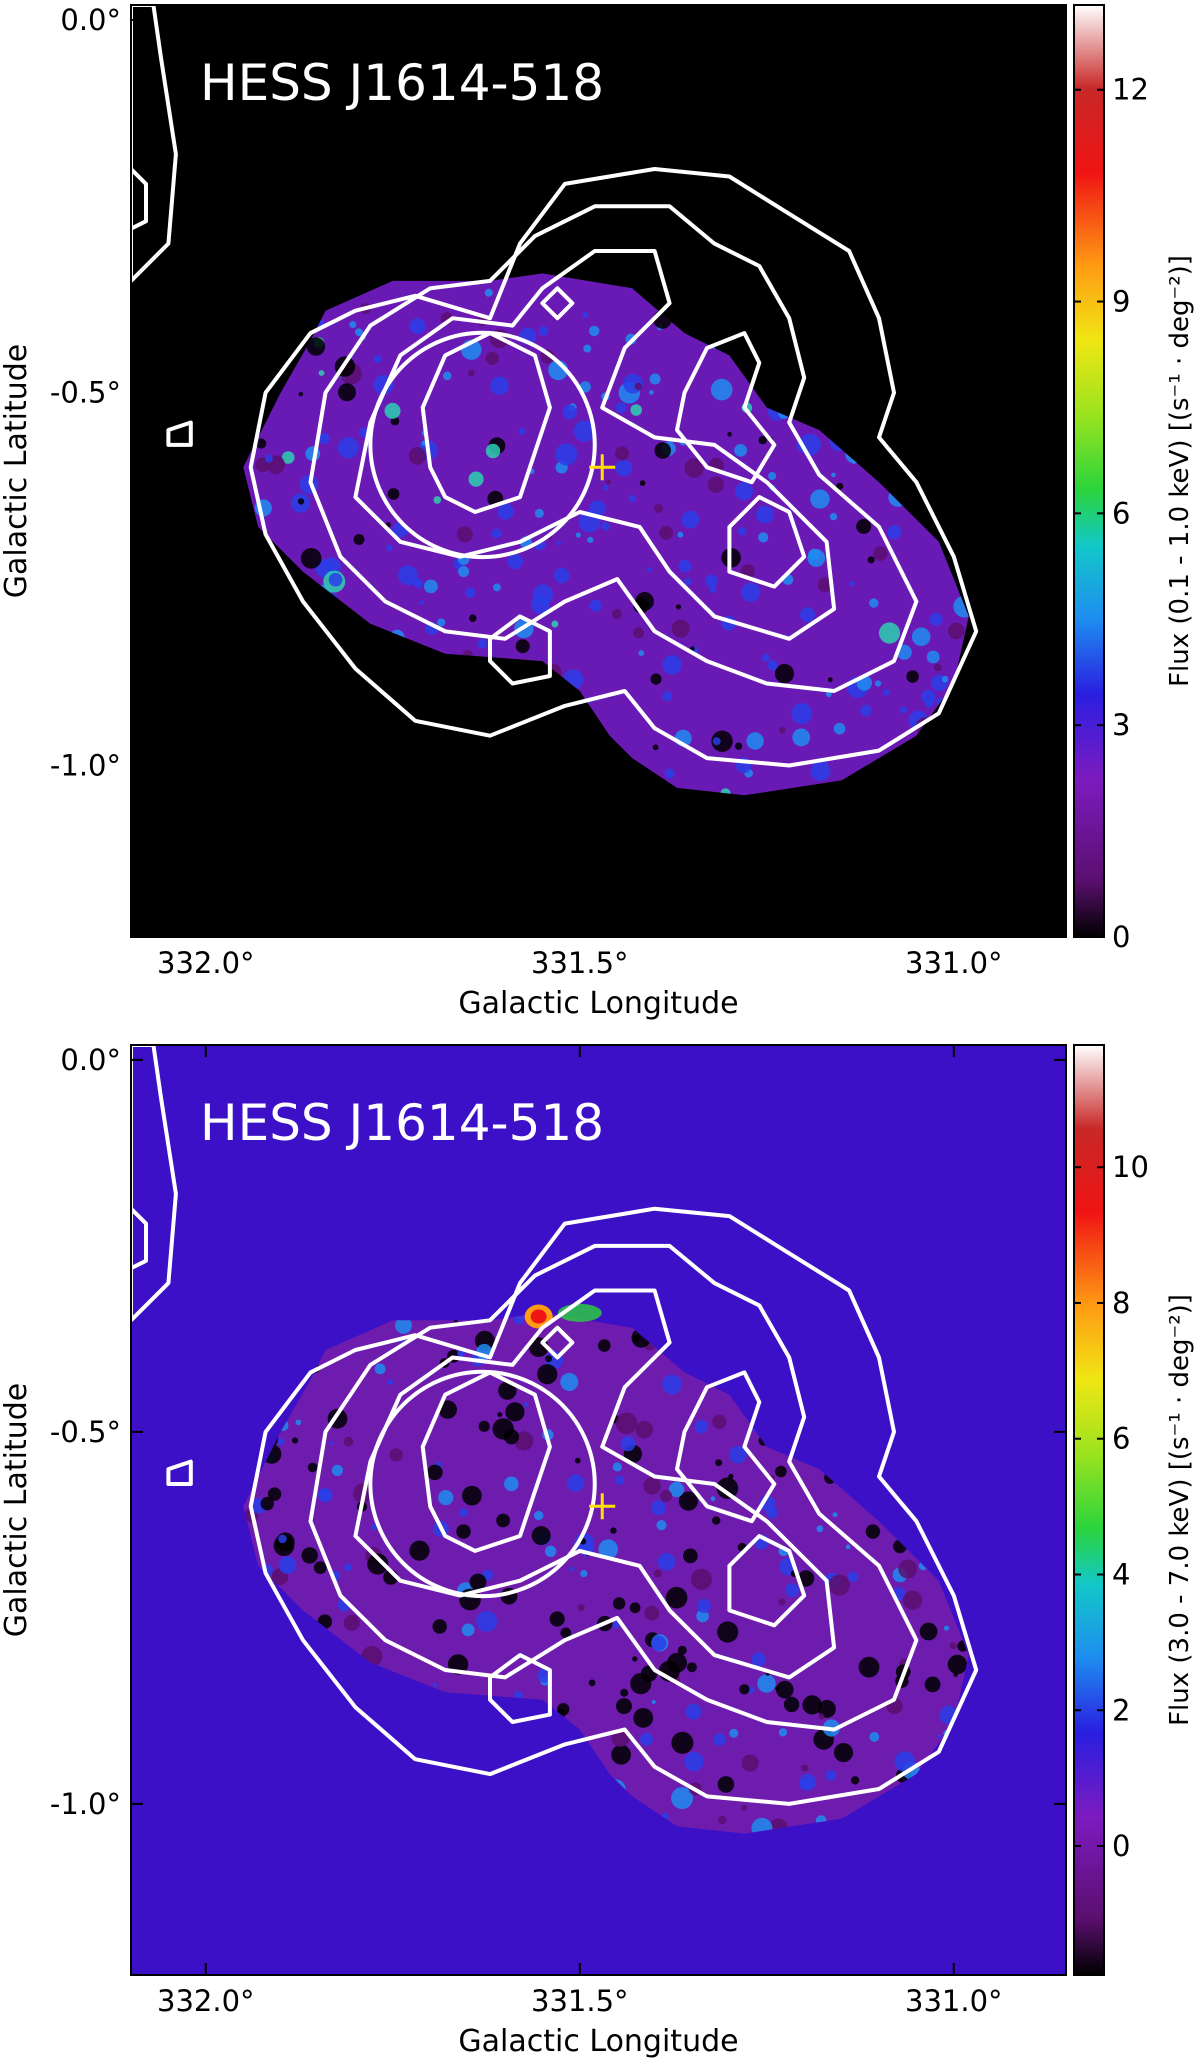 The width and height of the screenshot is (1200, 2061). What do you see at coordinates (206, 963) in the screenshot?
I see `x-tick-label: 332.0°` at bounding box center [206, 963].